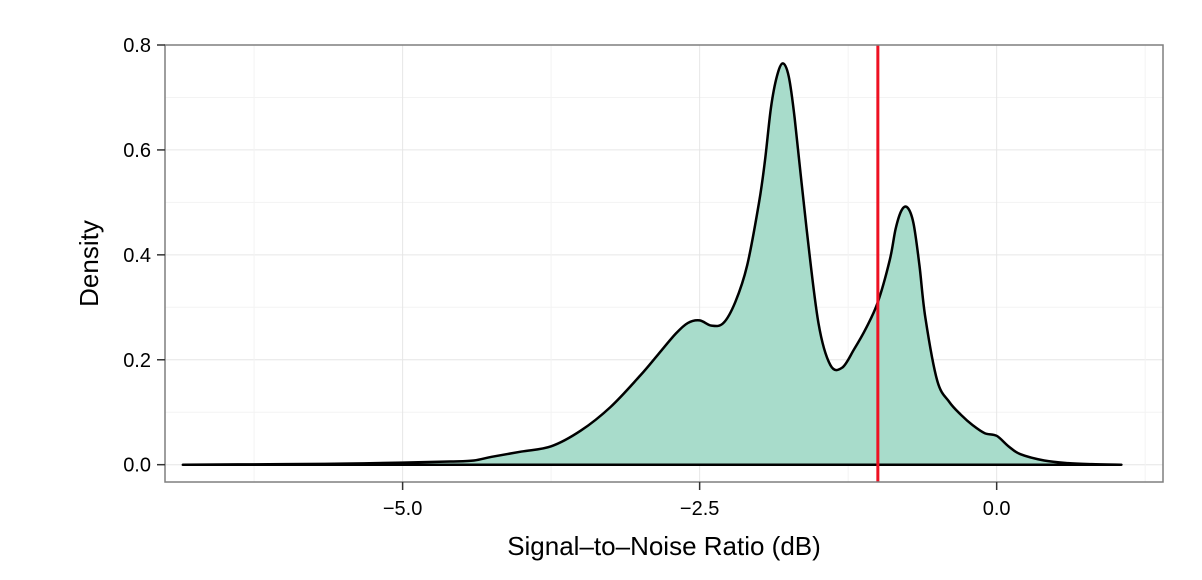 The height and width of the screenshot is (580, 1202). Describe the element at coordinates (137, 466) in the screenshot. I see `y-tick-label: 0.0` at that location.